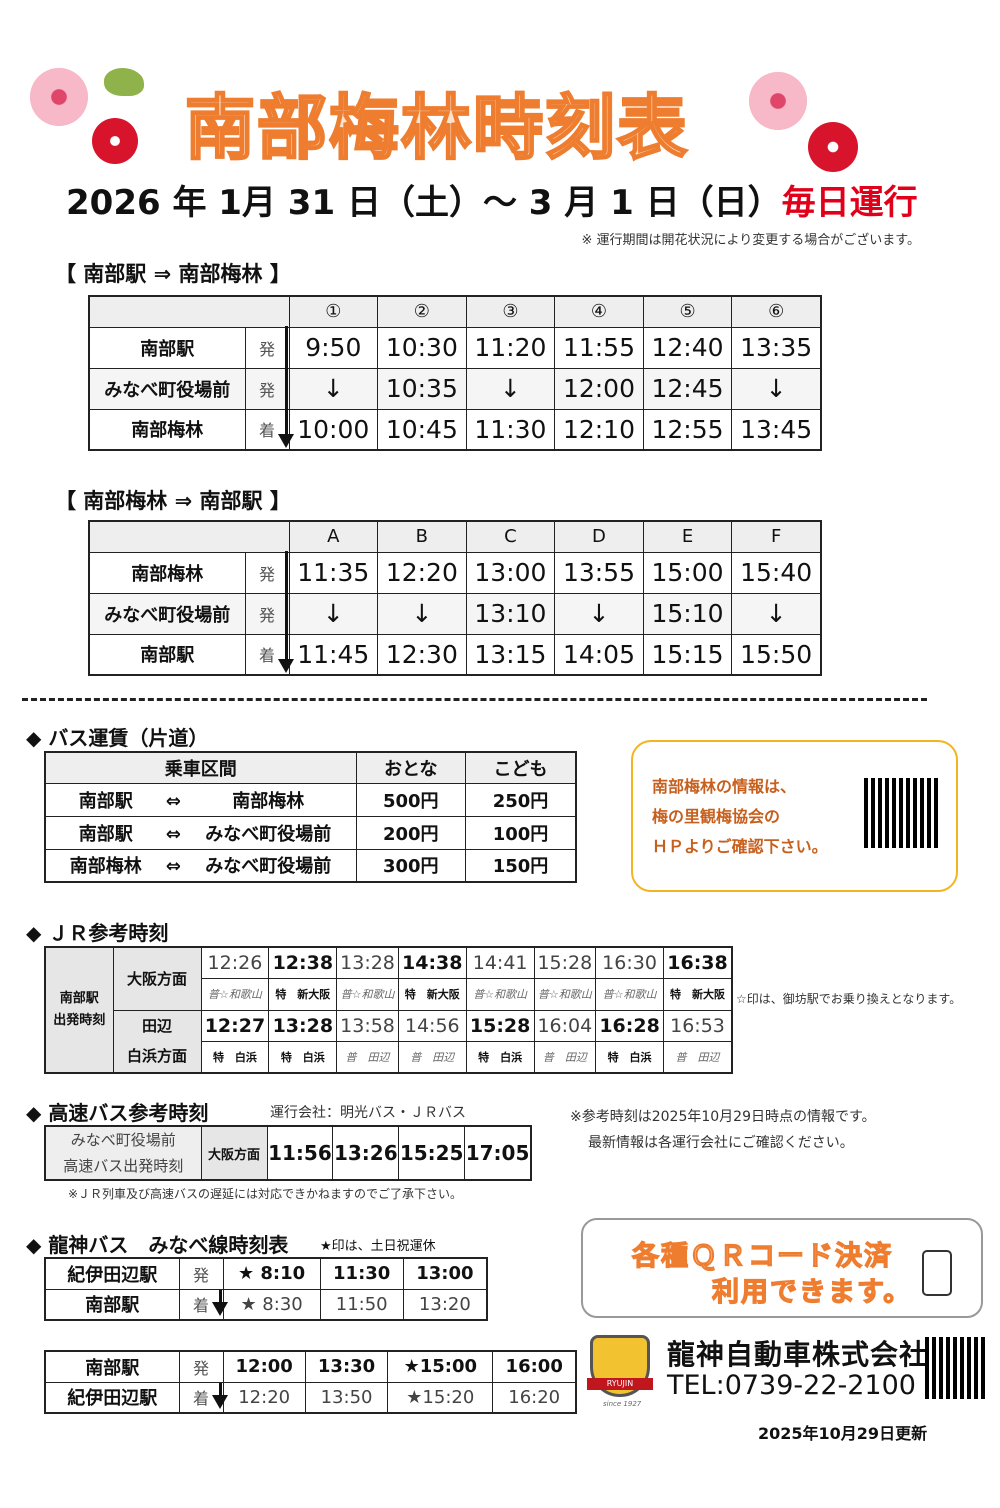 Image resolution: width=1000 pixels, height=1508 pixels. Describe the element at coordinates (189, 536) in the screenshot. I see `header-blank` at that location.